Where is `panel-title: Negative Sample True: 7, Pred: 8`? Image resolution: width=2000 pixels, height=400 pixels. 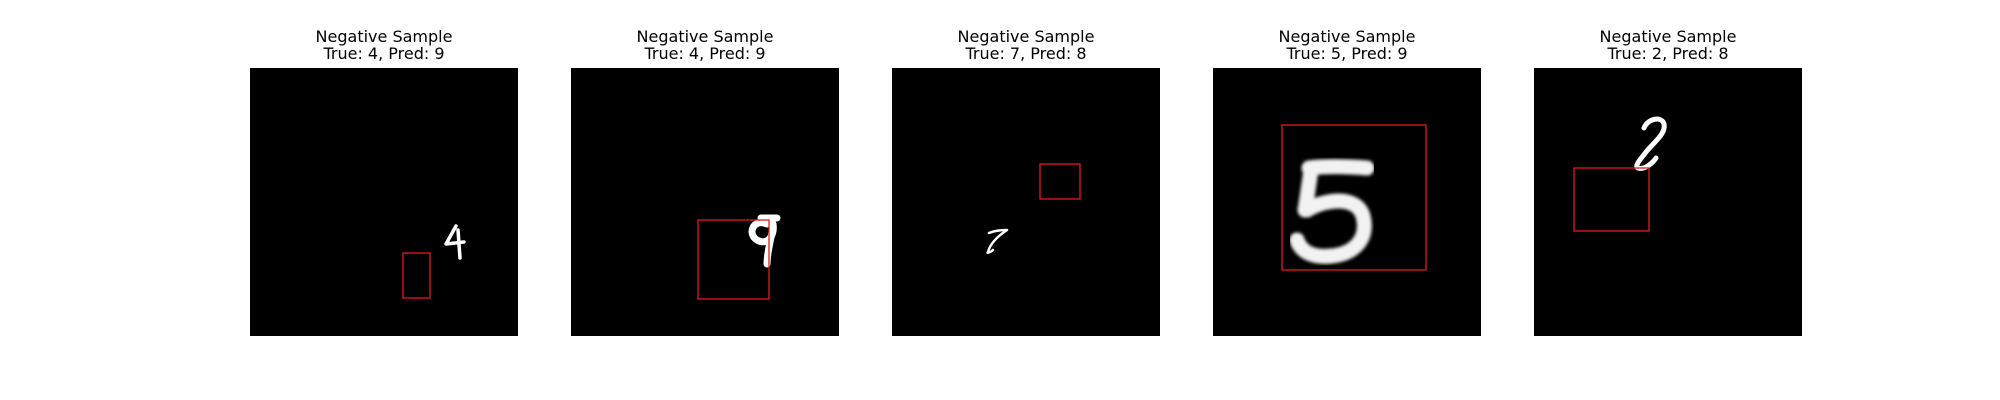 panel-title: Negative Sample True: 7, Pred: 8 is located at coordinates (1026, 45).